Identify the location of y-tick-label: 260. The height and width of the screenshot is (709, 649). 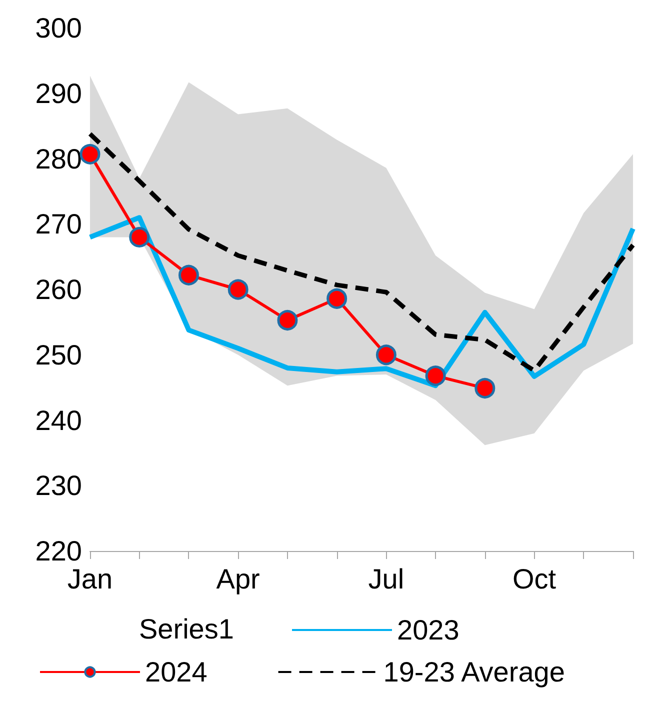
(58, 289).